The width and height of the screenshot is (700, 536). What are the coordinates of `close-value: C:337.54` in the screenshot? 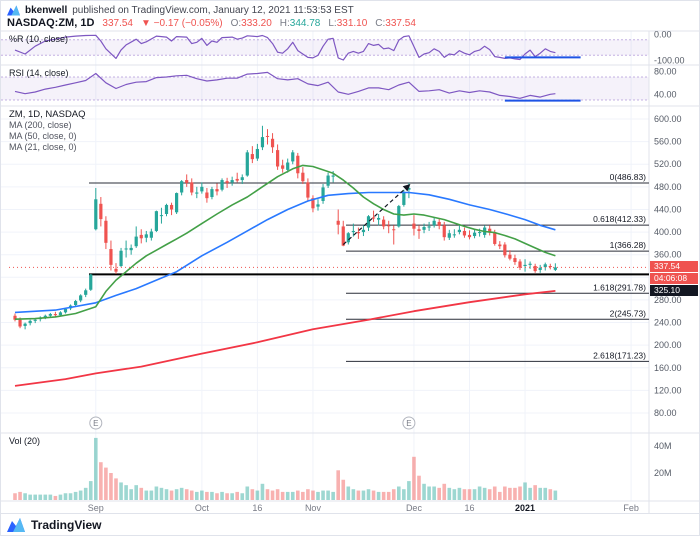 It's located at (395, 23).